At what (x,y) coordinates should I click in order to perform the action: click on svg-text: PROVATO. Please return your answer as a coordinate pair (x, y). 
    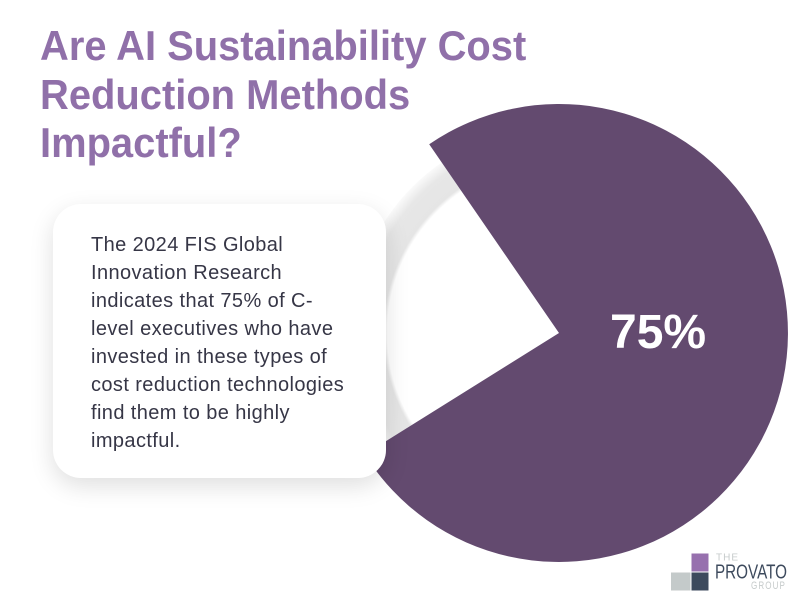
    Looking at the image, I should click on (751, 573).